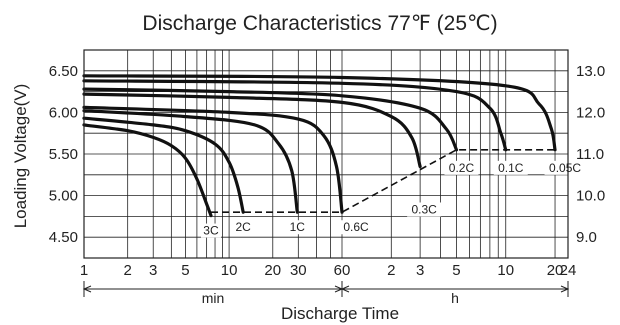  I want to click on cutoff-voltage-line, so click(383, 181).